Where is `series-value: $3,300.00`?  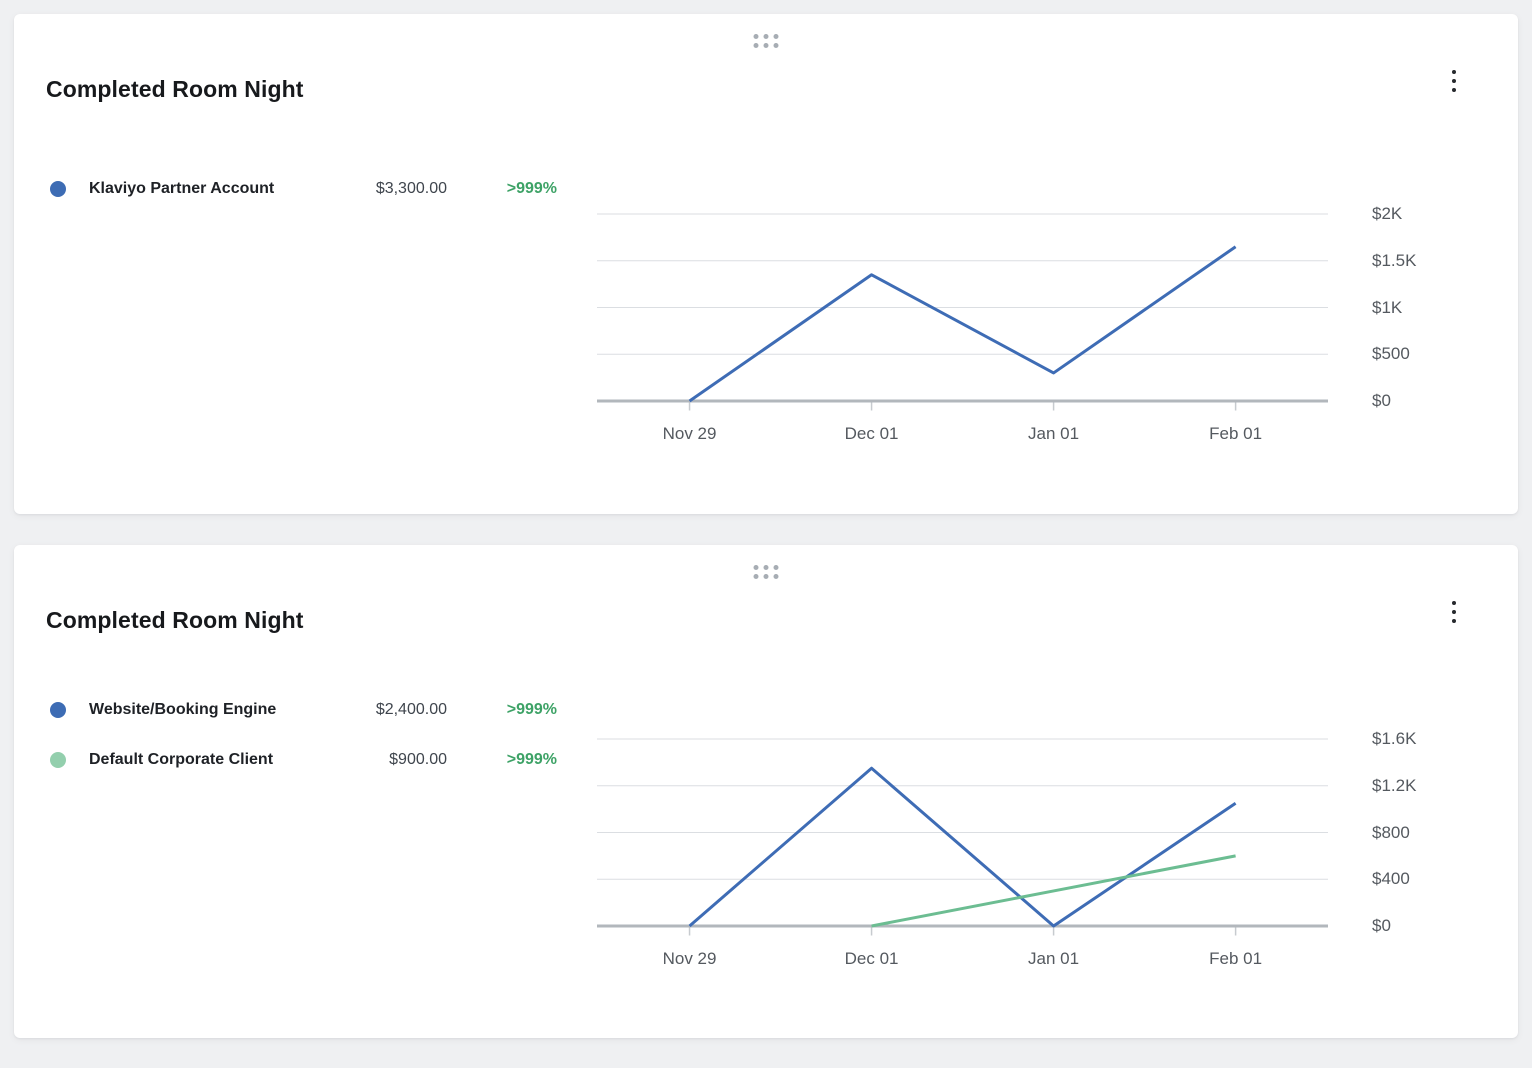 series-value: $3,300.00 is located at coordinates (411, 188).